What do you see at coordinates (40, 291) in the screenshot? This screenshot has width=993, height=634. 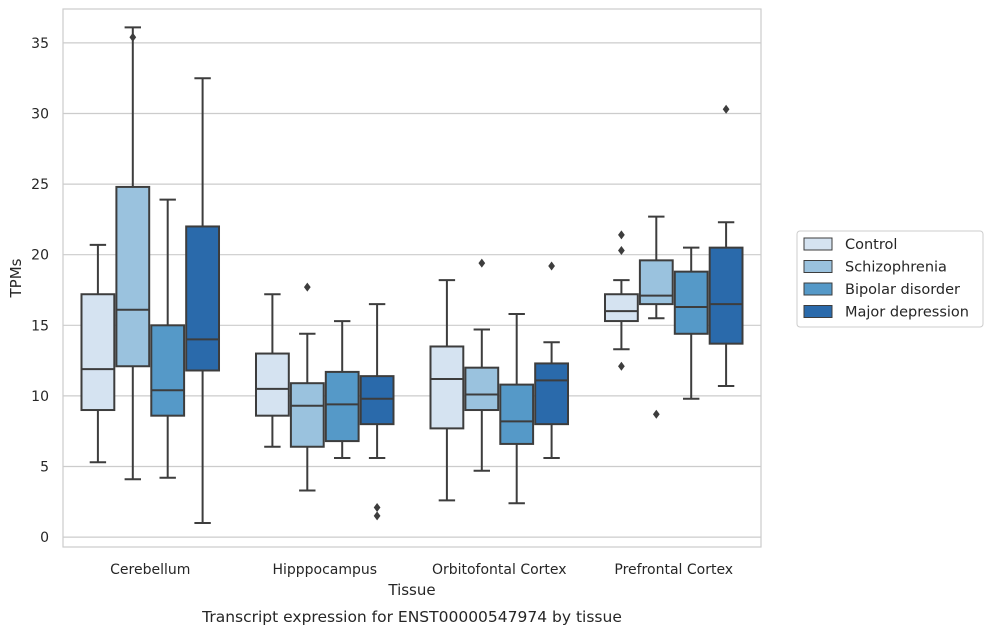 I see `y-axis-ticks: 0 5 10 15 20 25 30 35` at bounding box center [40, 291].